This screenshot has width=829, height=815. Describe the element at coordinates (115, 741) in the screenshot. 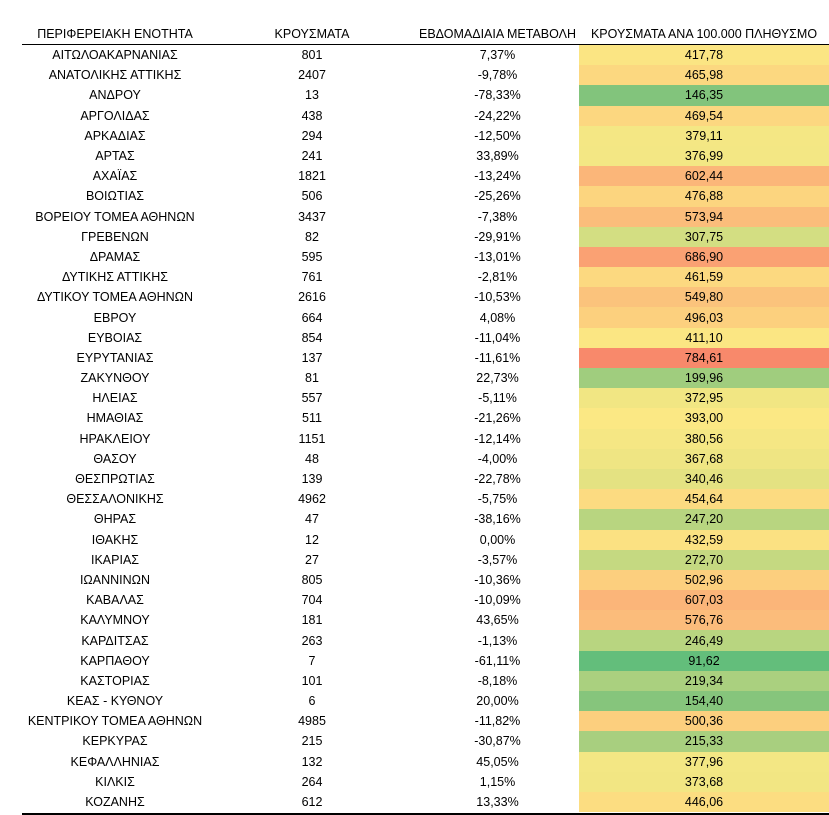

I see `region-cell: ΚΕΡΚΥΡΑΣ` at that location.